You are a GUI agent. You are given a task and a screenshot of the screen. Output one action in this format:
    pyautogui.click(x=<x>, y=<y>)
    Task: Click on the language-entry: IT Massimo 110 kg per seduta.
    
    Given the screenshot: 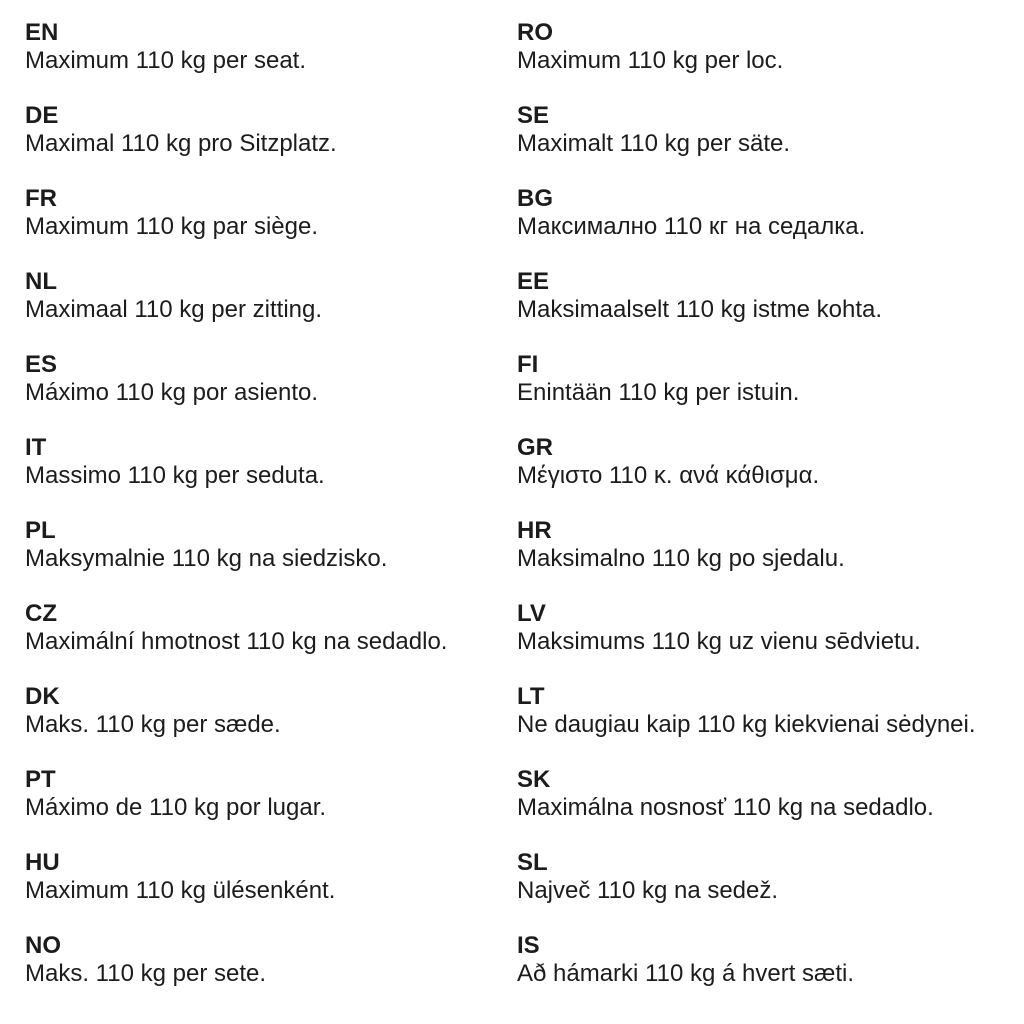 What is the action you would take?
    pyautogui.click(x=267, y=462)
    